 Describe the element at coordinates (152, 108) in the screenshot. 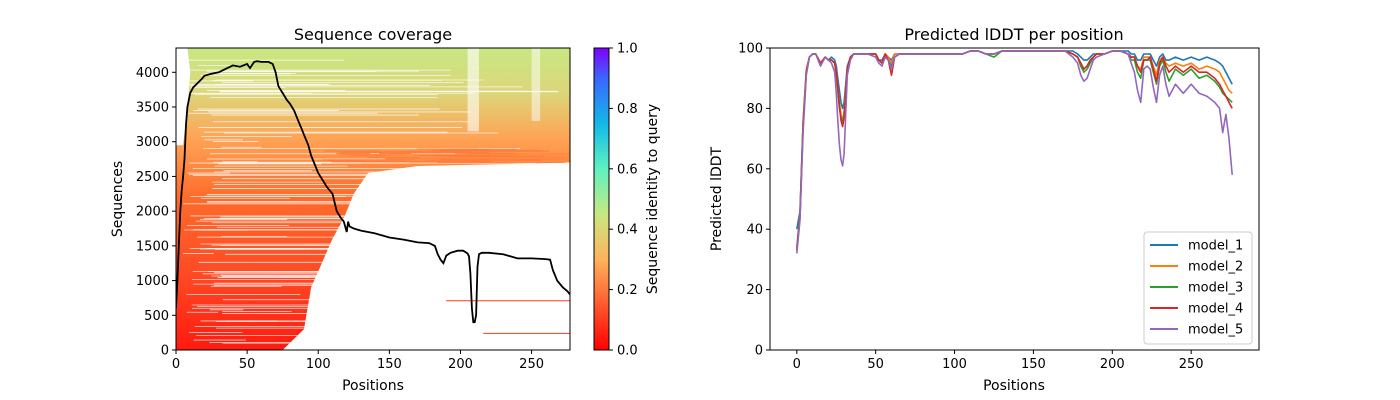

I see `y-tick-label: 3500` at that location.